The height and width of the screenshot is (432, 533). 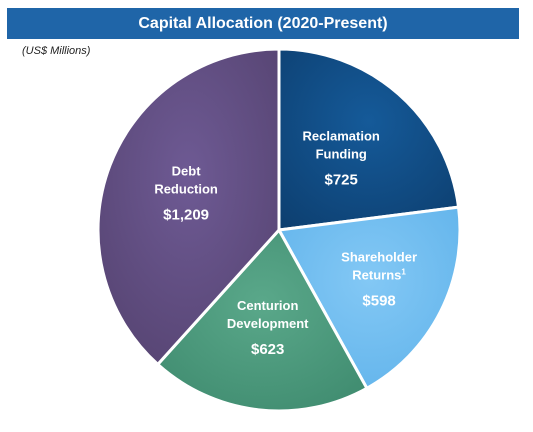 I want to click on pie-slice-reclamation-funding, so click(x=369, y=139).